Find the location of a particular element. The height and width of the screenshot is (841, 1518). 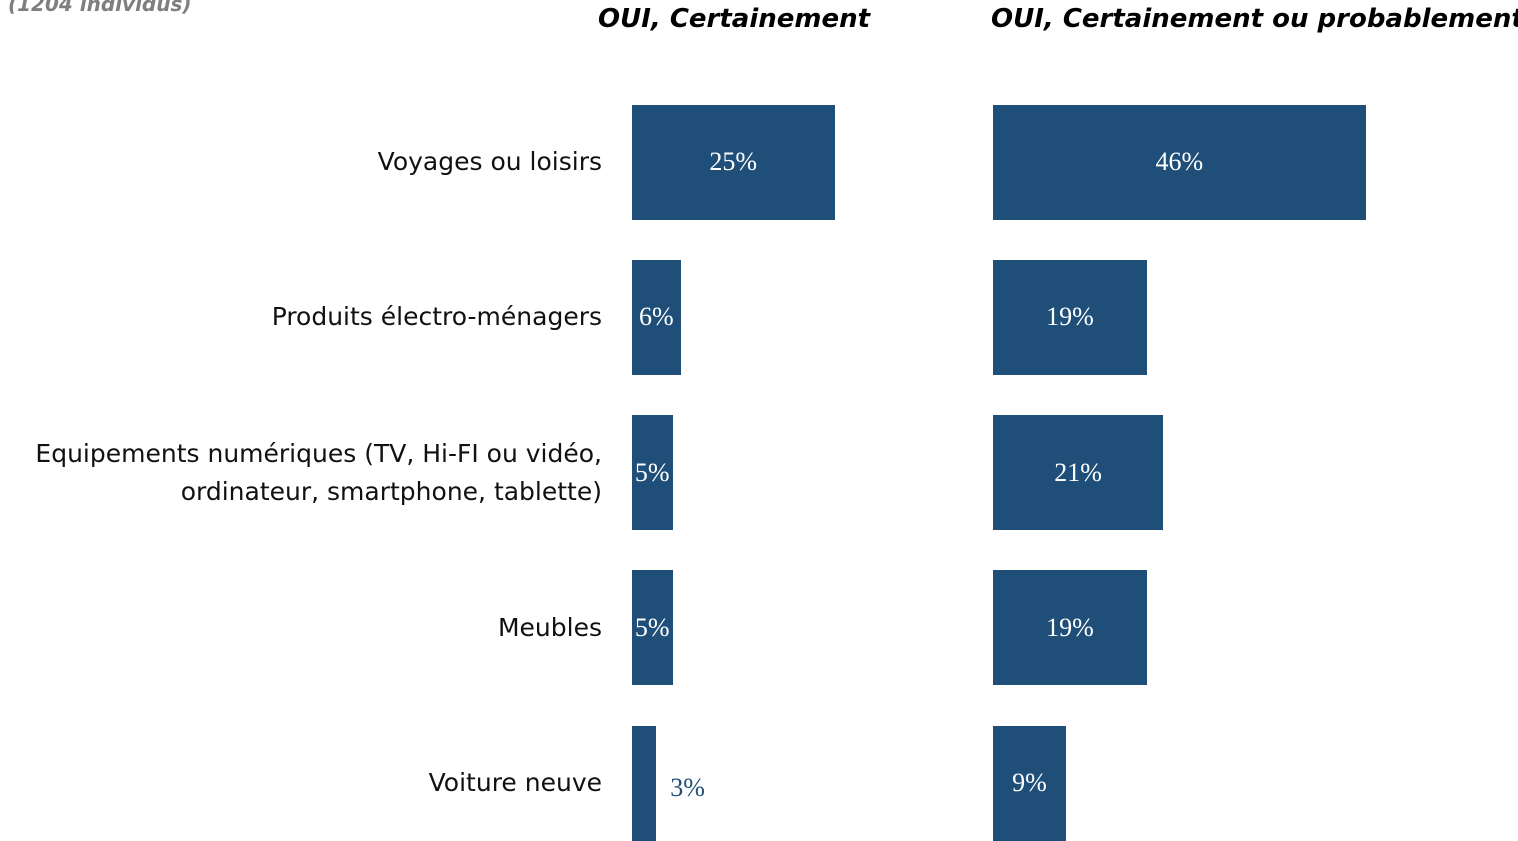

value-label: 25% is located at coordinates (733, 161).